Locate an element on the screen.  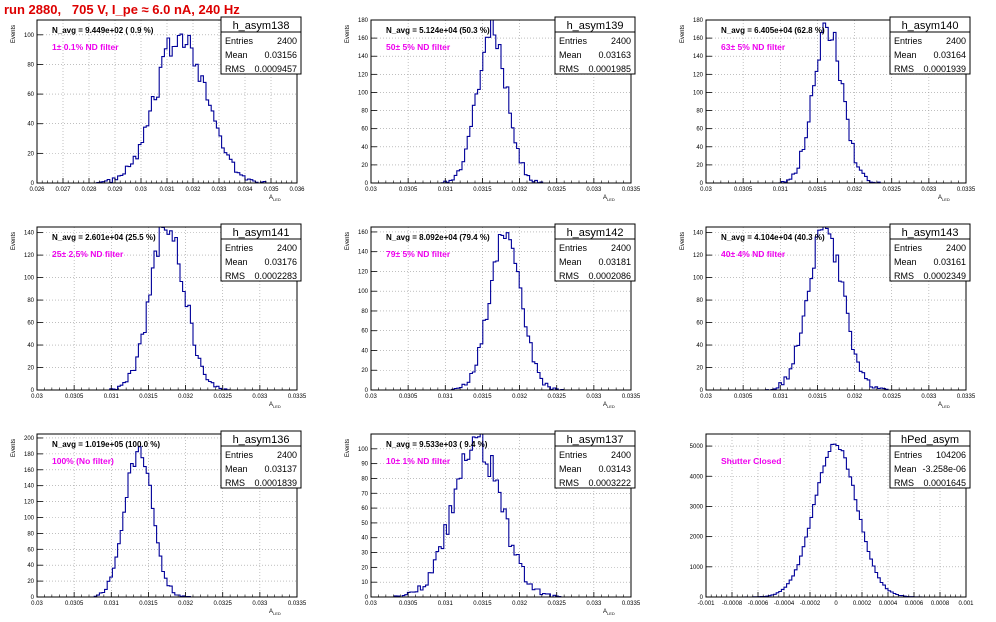
filter-label: 25± 2.5% ND filter is located at coordinates (88, 254).